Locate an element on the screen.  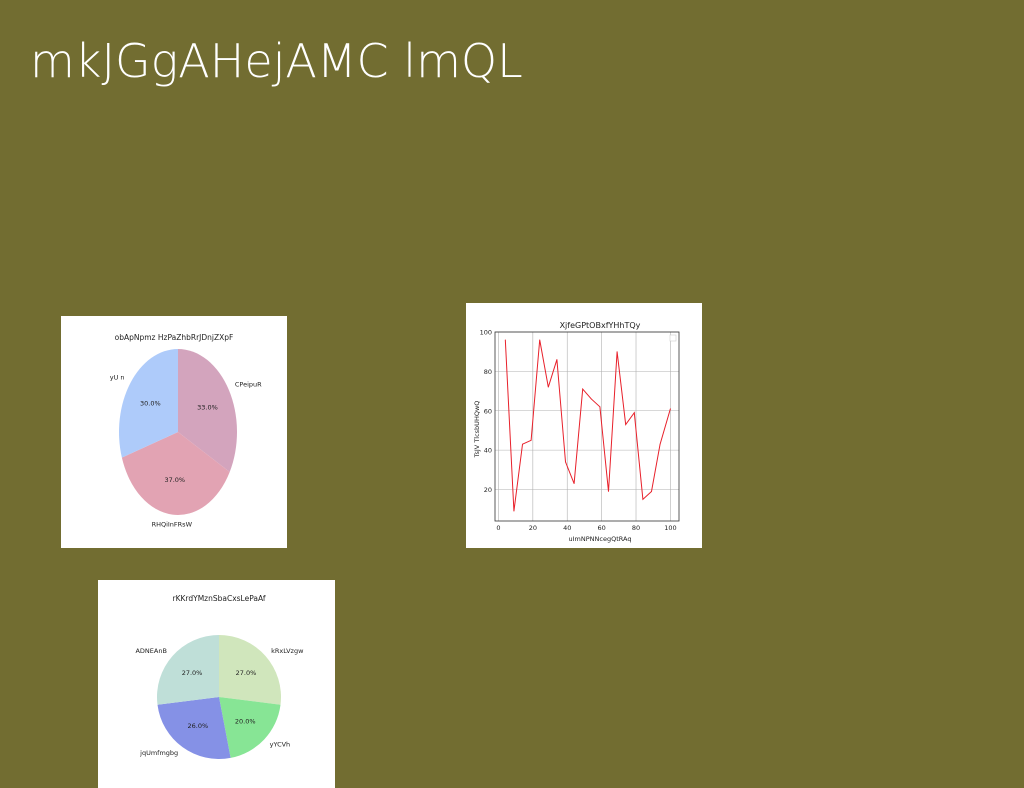
line-chart-plot-frame is located at coordinates (587, 426).